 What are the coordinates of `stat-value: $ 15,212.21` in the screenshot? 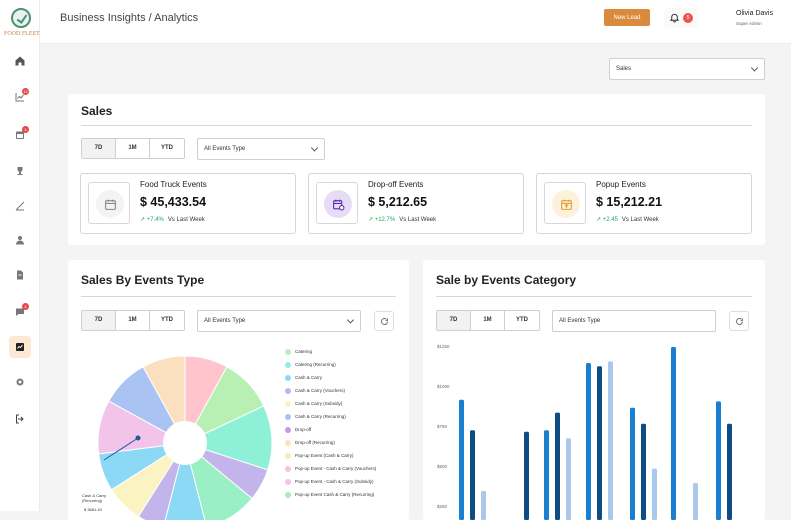 It's located at (629, 202).